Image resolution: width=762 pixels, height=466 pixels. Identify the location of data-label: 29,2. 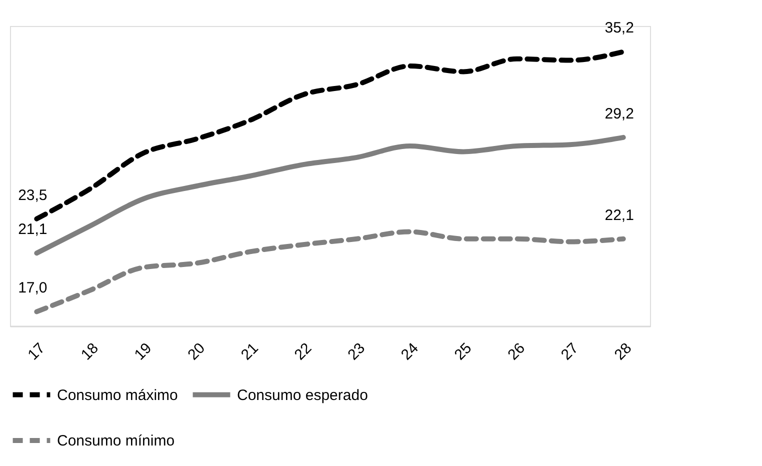
(619, 113).